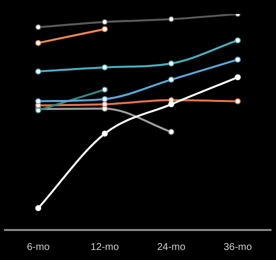 Image resolution: width=276 pixels, height=260 pixels. Describe the element at coordinates (38, 247) in the screenshot. I see `x-tick-label: 6-mo` at that location.